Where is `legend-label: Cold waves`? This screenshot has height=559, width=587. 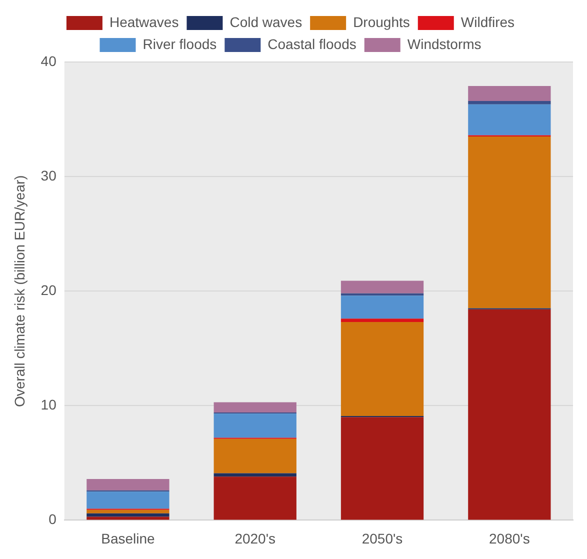 legend-label: Cold waves is located at coordinates (266, 22).